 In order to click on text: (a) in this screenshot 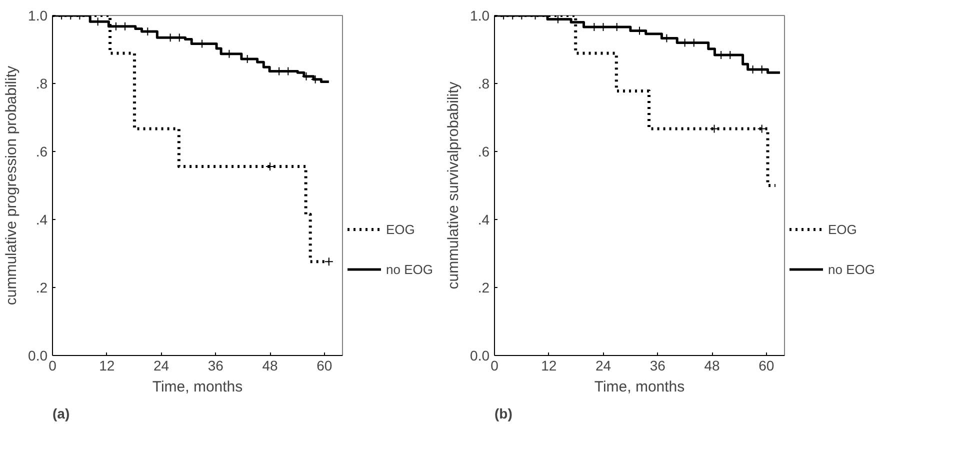, I will do `click(61, 414)`.